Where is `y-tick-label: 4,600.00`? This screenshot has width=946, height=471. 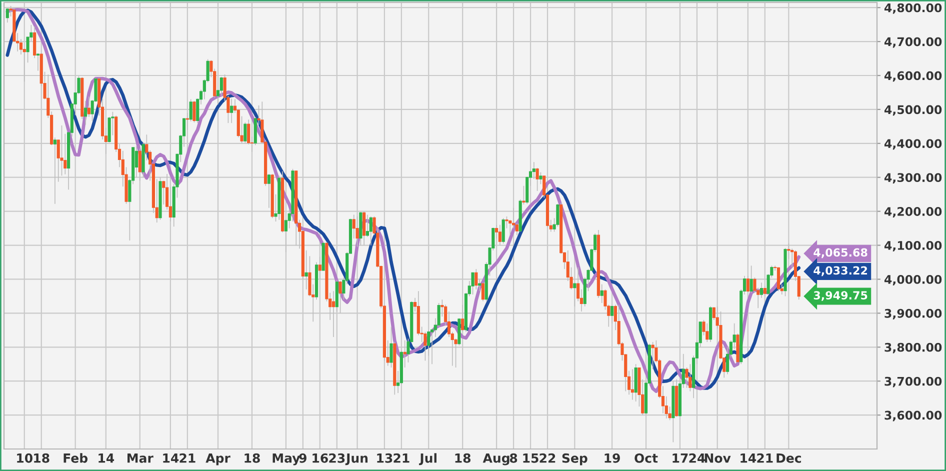
y-tick-label: 4,600.00 is located at coordinates (913, 76).